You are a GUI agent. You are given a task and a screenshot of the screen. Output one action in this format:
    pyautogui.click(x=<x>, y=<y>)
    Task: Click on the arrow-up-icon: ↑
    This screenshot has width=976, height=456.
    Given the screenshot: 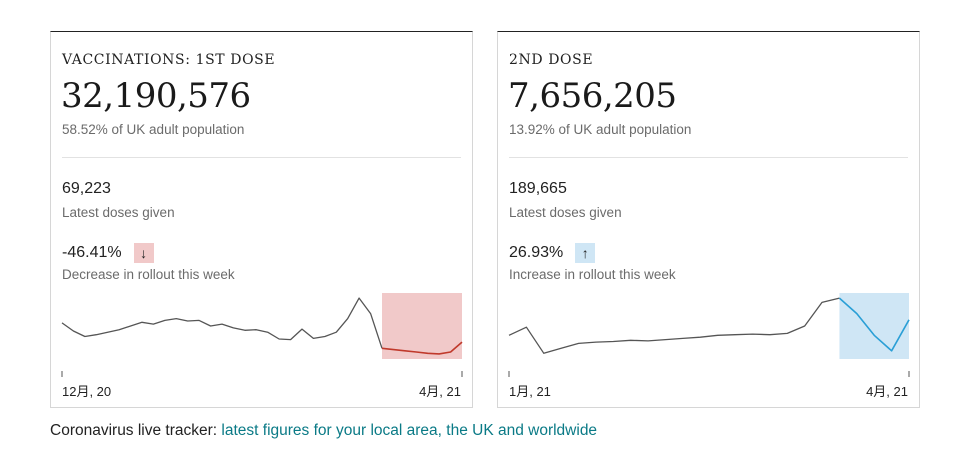 What is the action you would take?
    pyautogui.click(x=585, y=253)
    